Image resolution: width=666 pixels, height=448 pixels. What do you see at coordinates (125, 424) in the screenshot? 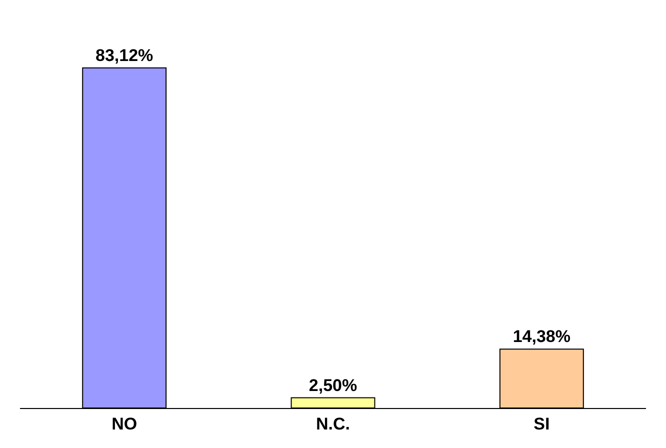
I see `x-tick-label: NO` at bounding box center [125, 424].